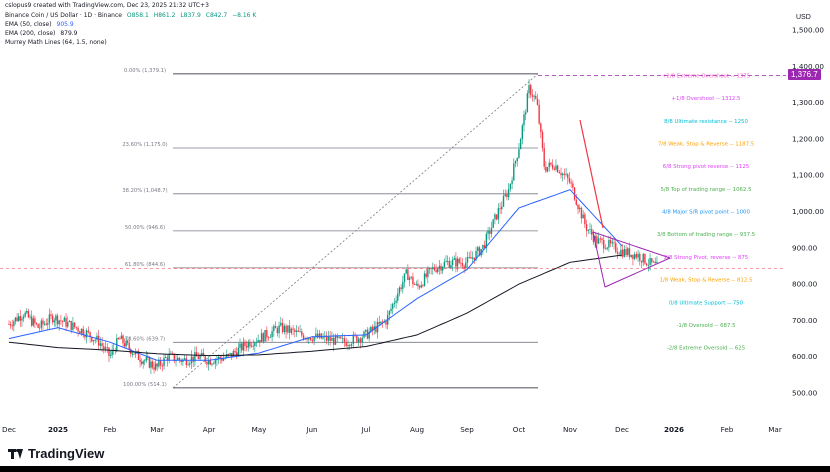 The width and height of the screenshot is (830, 472). What do you see at coordinates (805, 247) in the screenshot?
I see `price-axis-tick: 900.00` at bounding box center [805, 247].